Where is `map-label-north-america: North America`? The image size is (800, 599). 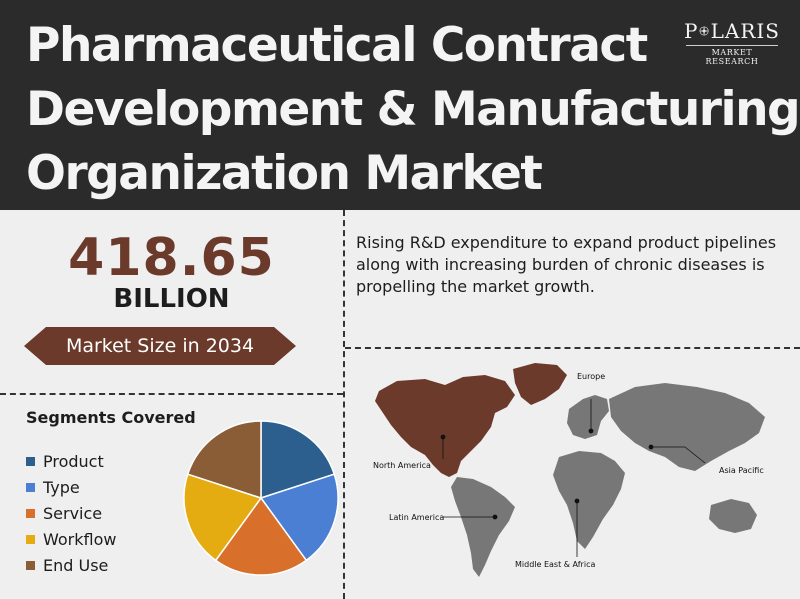
map-label-north-america: North America is located at coordinates (402, 465).